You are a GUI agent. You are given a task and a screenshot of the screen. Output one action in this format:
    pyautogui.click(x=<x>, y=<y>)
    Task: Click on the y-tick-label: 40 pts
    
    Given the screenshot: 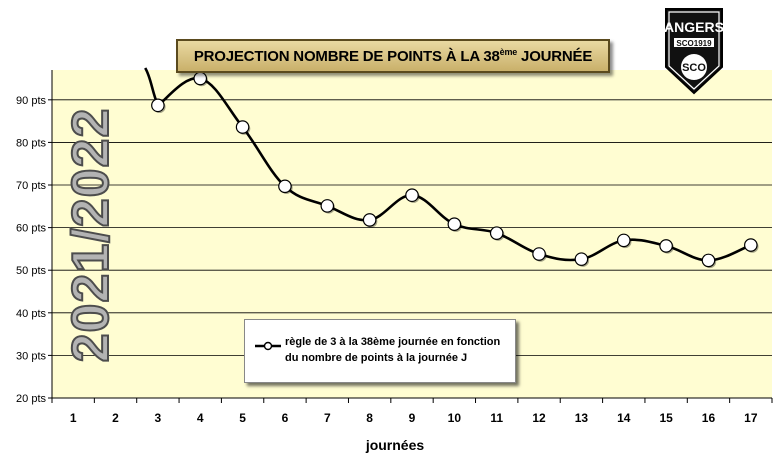 What is the action you would take?
    pyautogui.click(x=31, y=314)
    